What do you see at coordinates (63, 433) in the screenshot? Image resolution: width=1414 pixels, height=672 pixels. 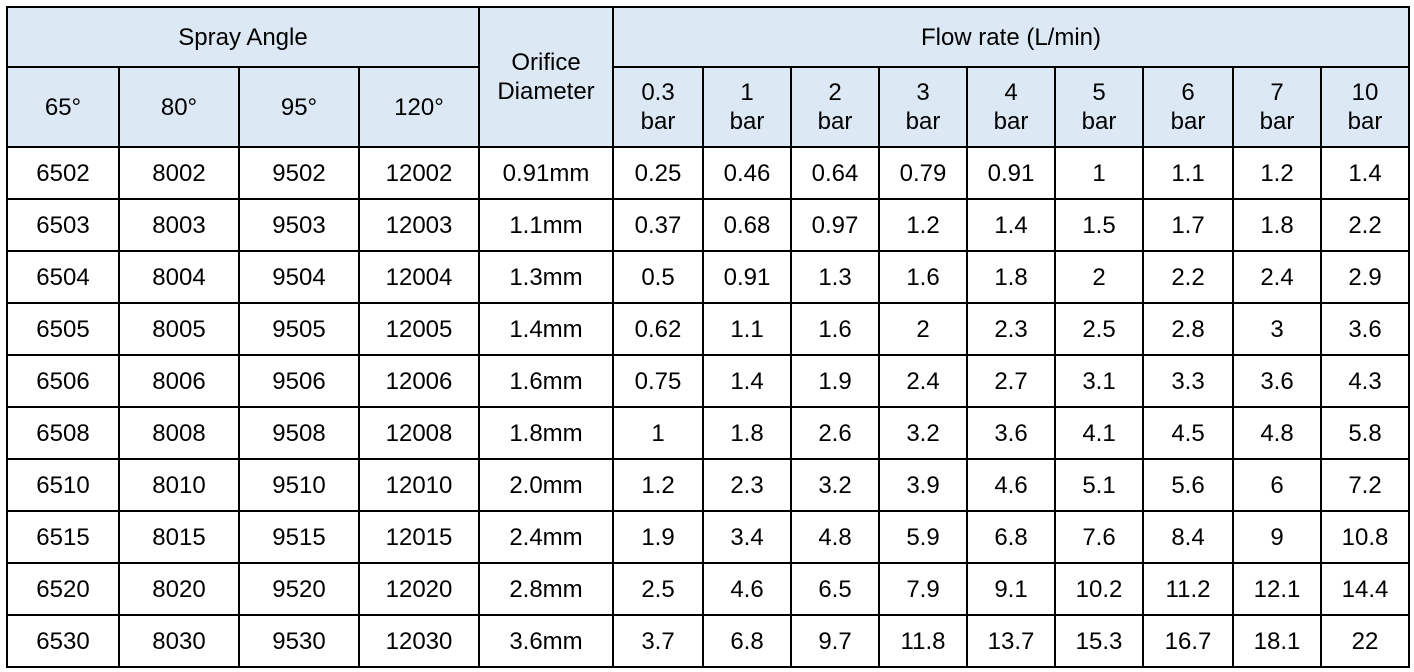 I see `nozzle-code: 6508` at bounding box center [63, 433].